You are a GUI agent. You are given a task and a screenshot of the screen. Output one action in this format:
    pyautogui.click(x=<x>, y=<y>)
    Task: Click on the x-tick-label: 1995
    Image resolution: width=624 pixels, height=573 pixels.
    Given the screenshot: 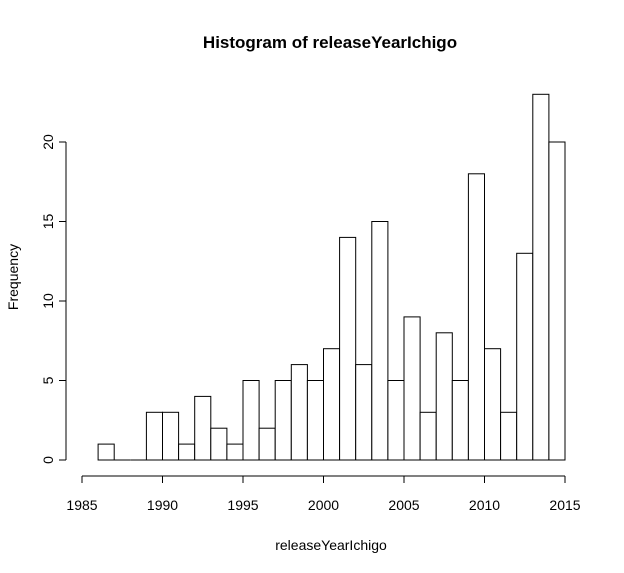 What is the action you would take?
    pyautogui.click(x=242, y=505)
    